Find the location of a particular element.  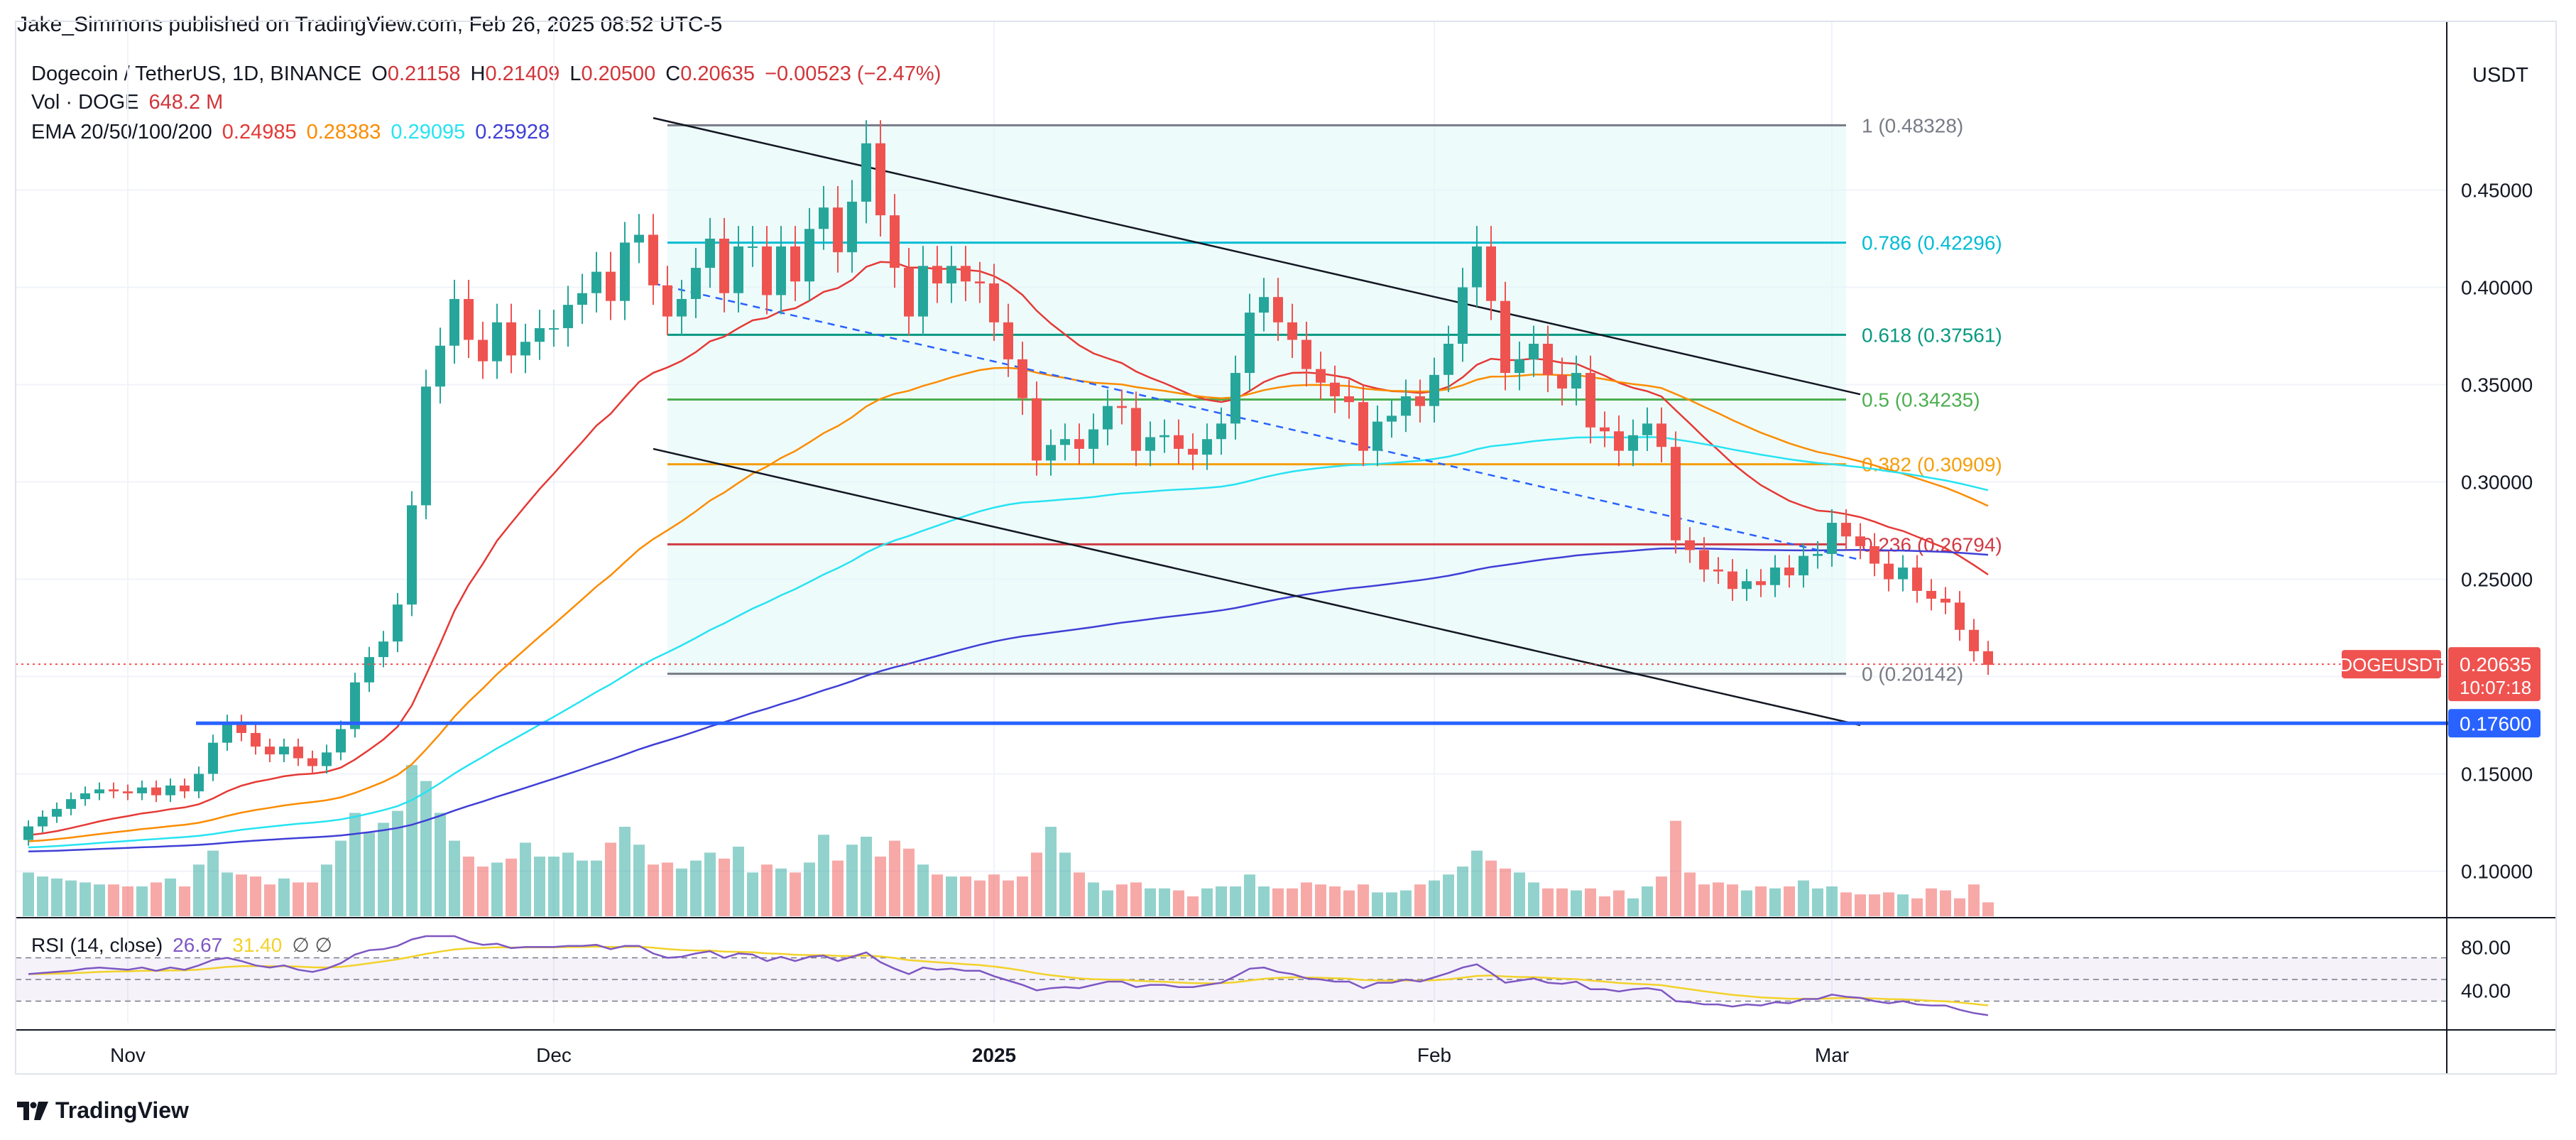

time-tick: Nov is located at coordinates (128, 1055).